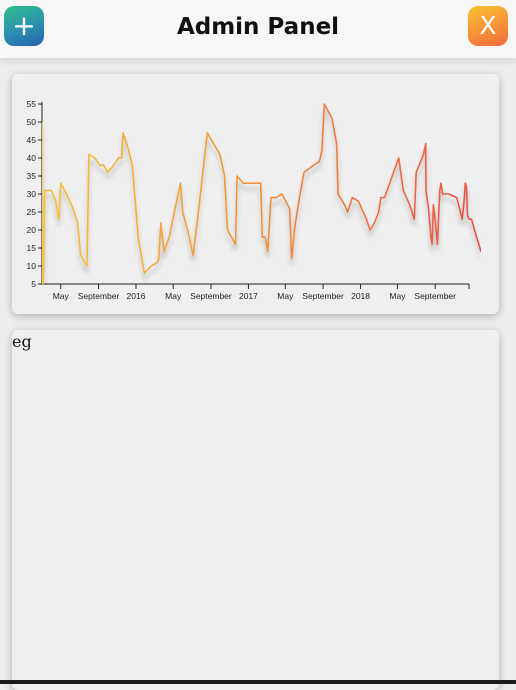 This screenshot has height=690, width=516. I want to click on y-axis: 5 10 15 20 25 30 35 40 45 50 55, so click(35, 194).